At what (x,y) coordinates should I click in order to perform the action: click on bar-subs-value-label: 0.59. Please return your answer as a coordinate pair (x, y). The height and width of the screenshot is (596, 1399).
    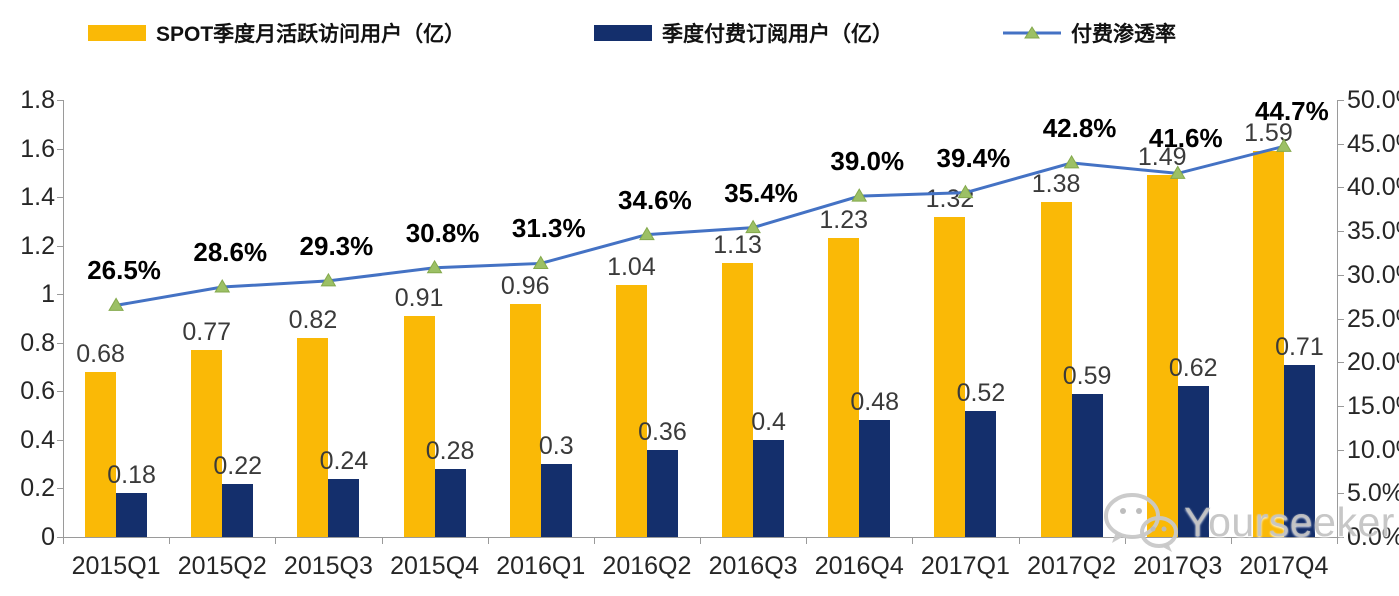
    Looking at the image, I should click on (1087, 375).